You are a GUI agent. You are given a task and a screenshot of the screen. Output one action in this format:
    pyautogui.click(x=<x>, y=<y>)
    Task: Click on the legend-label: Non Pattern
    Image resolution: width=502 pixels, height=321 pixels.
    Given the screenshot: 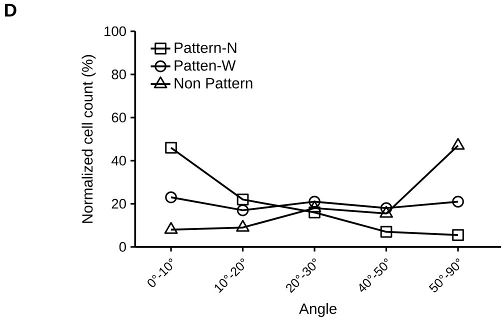 What is the action you would take?
    pyautogui.click(x=213, y=83)
    